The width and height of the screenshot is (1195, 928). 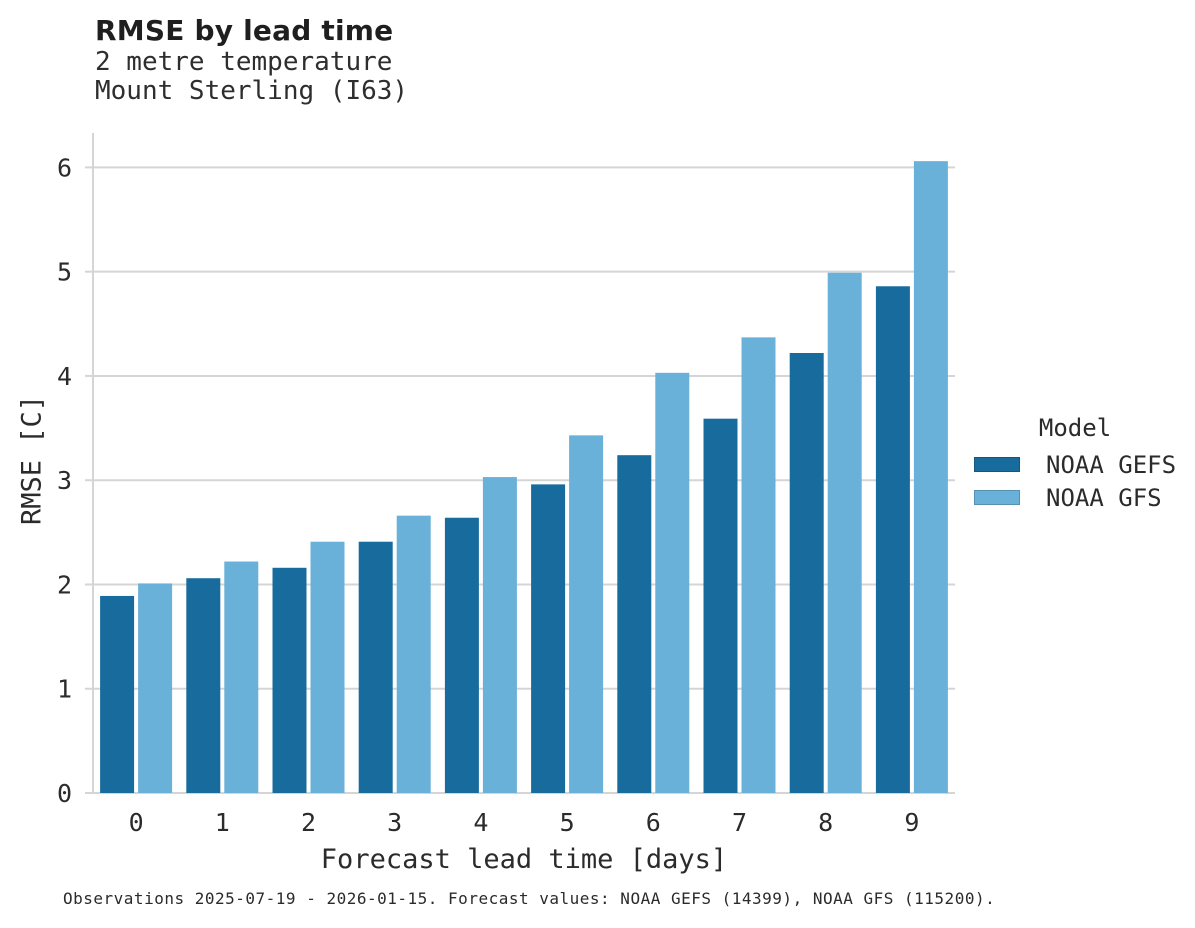 I want to click on x-tick-label-3: 3, so click(x=394, y=822).